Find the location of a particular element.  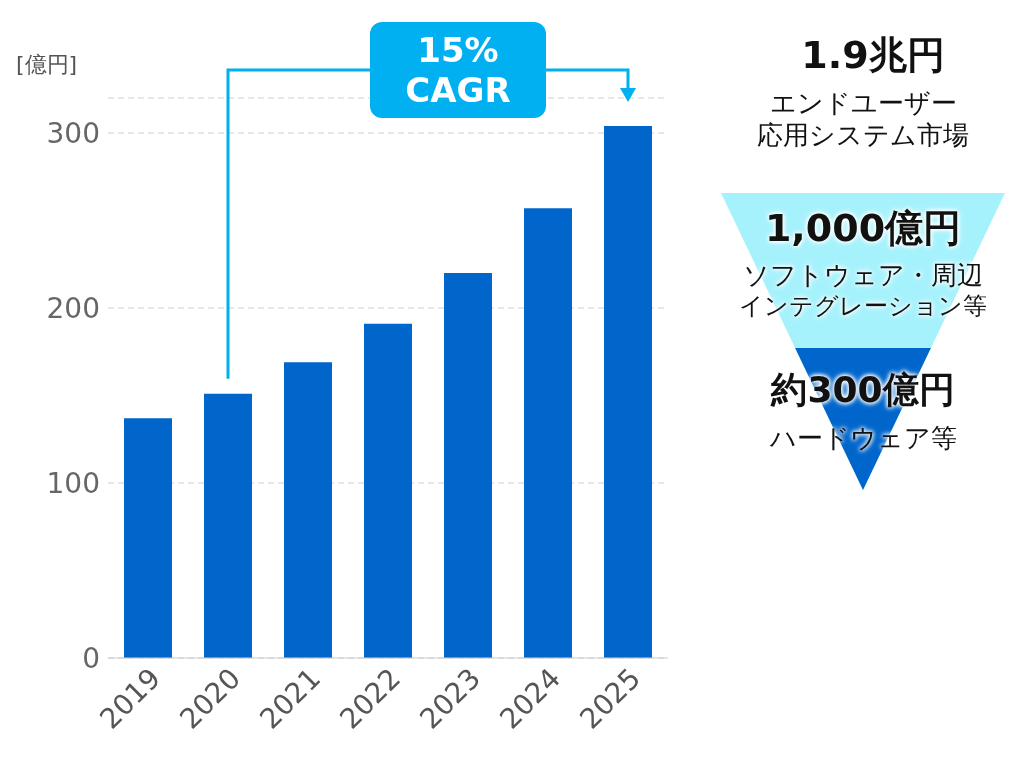

y-tick-label: 200 is located at coordinates (73, 308).